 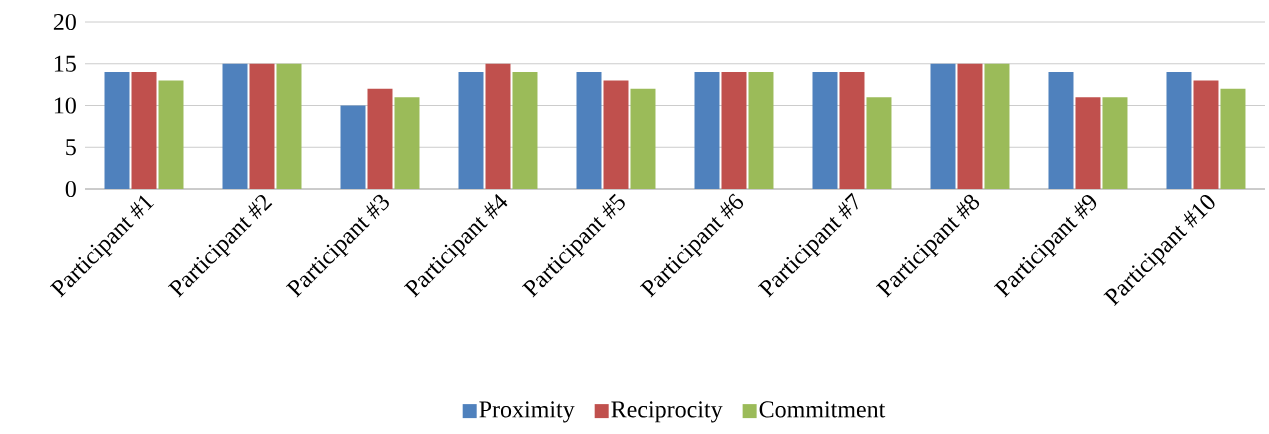 What do you see at coordinates (822, 409) in the screenshot?
I see `legend-label: Commitment` at bounding box center [822, 409].